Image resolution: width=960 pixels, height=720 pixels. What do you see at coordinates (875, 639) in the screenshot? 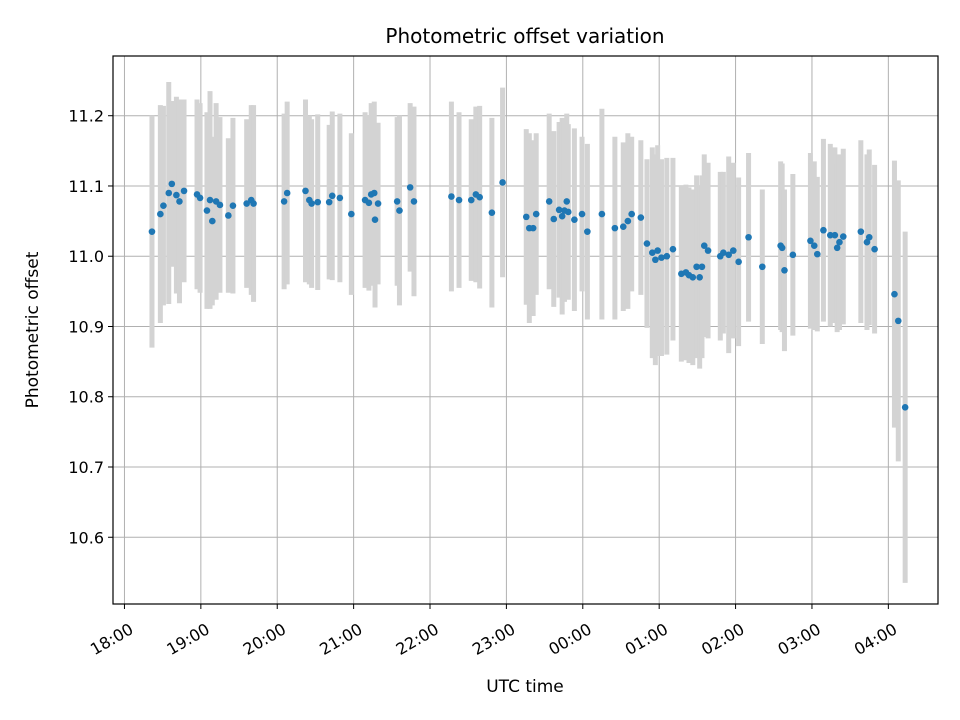
I see `x-tick-label: 04:00` at bounding box center [875, 639].